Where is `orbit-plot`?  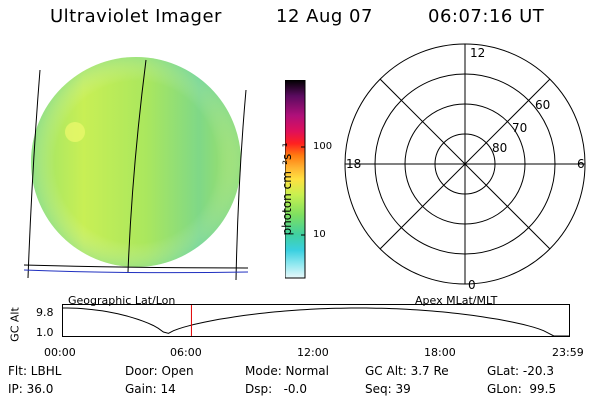
orbit-plot is located at coordinates (316, 320).